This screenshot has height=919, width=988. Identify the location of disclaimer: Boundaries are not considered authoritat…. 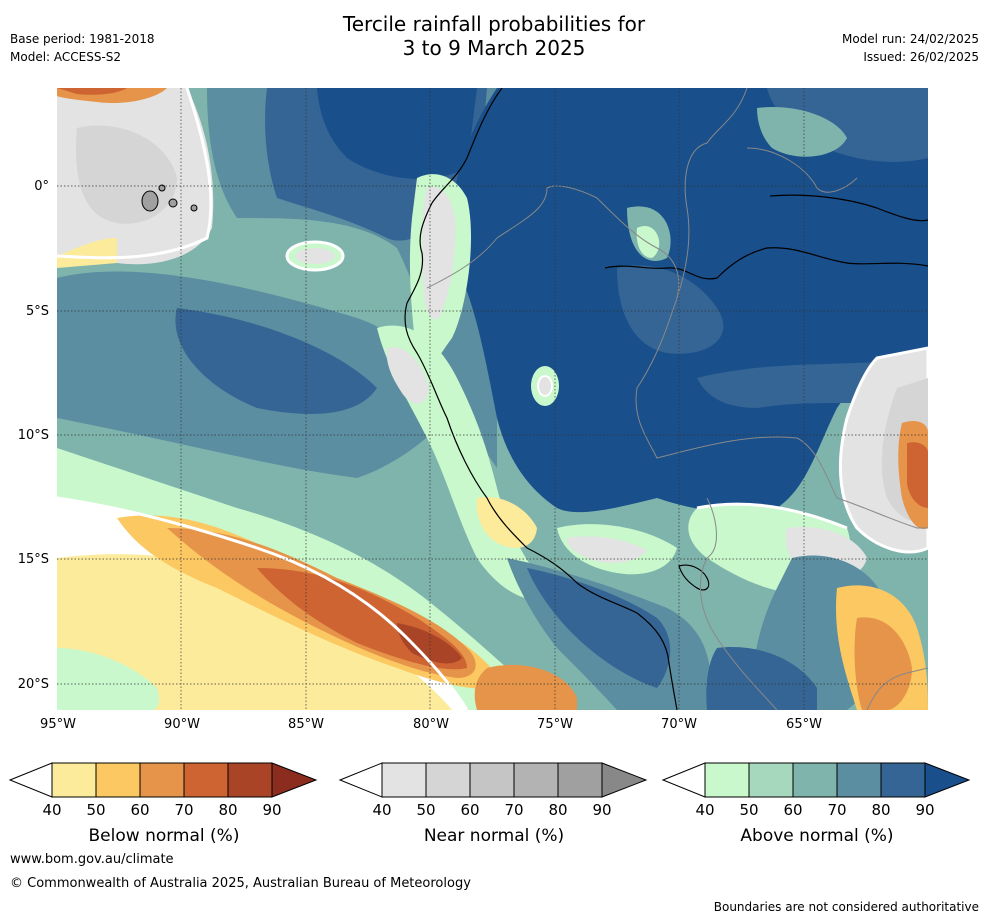
(846, 907).